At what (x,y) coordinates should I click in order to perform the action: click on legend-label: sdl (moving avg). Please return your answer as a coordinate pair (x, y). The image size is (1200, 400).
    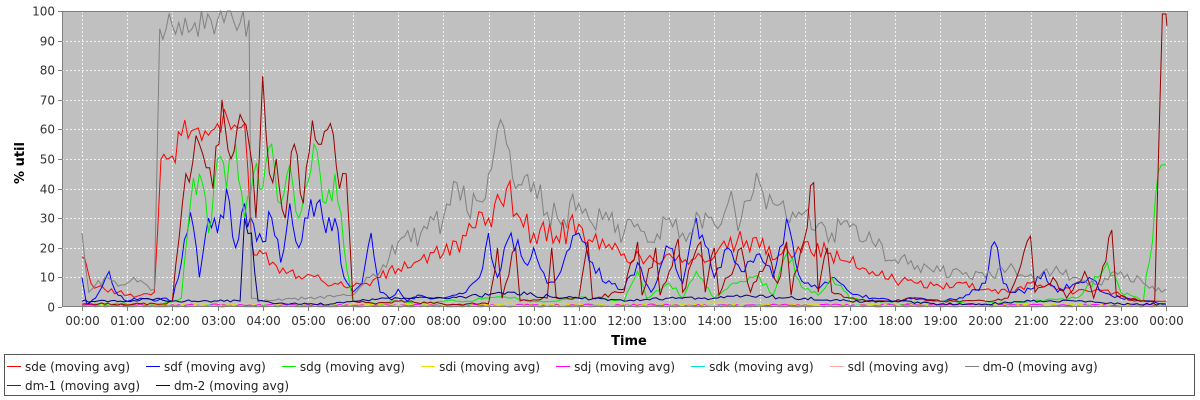
    Looking at the image, I should click on (898, 366).